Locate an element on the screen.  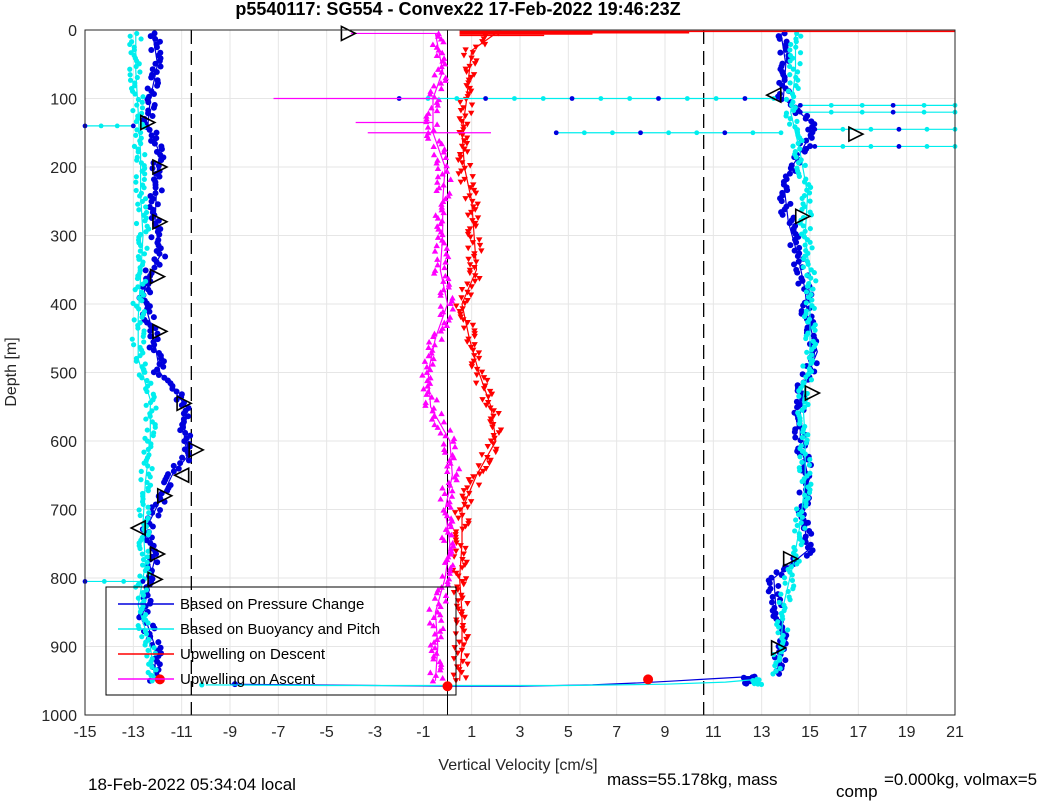
y-tick-label: 300 is located at coordinates (63, 237).